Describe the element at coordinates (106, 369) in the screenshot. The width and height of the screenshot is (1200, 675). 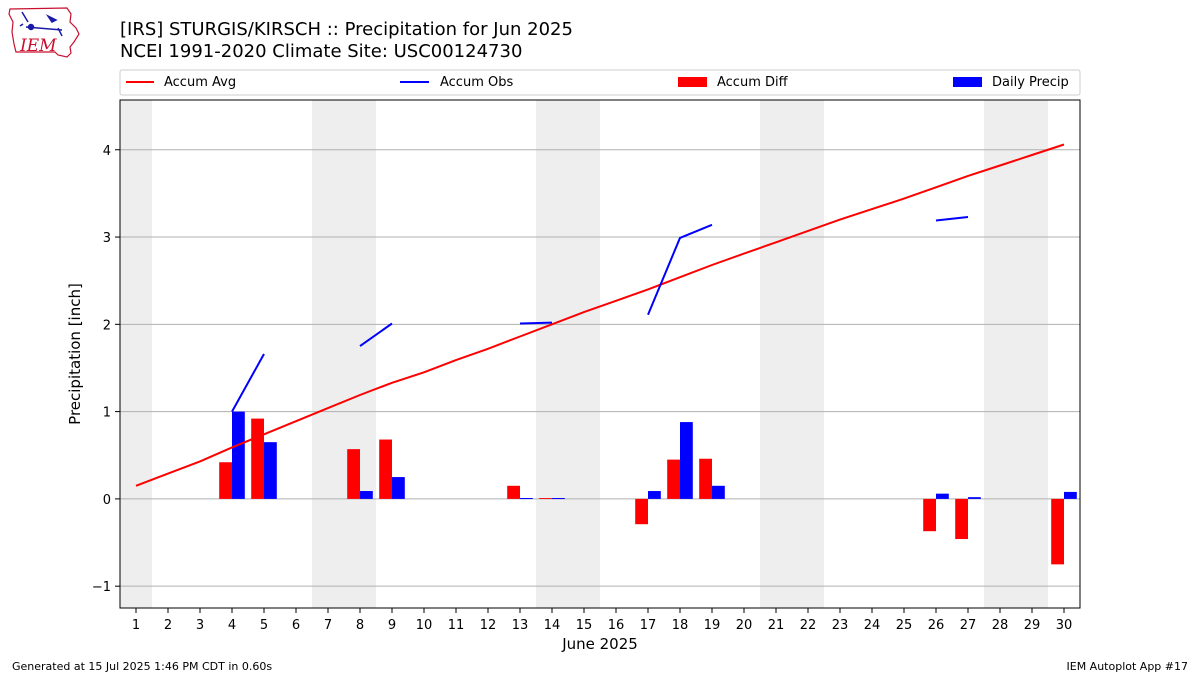
I see `y-axis-ticks: −1 0 1 2 3 4` at that location.